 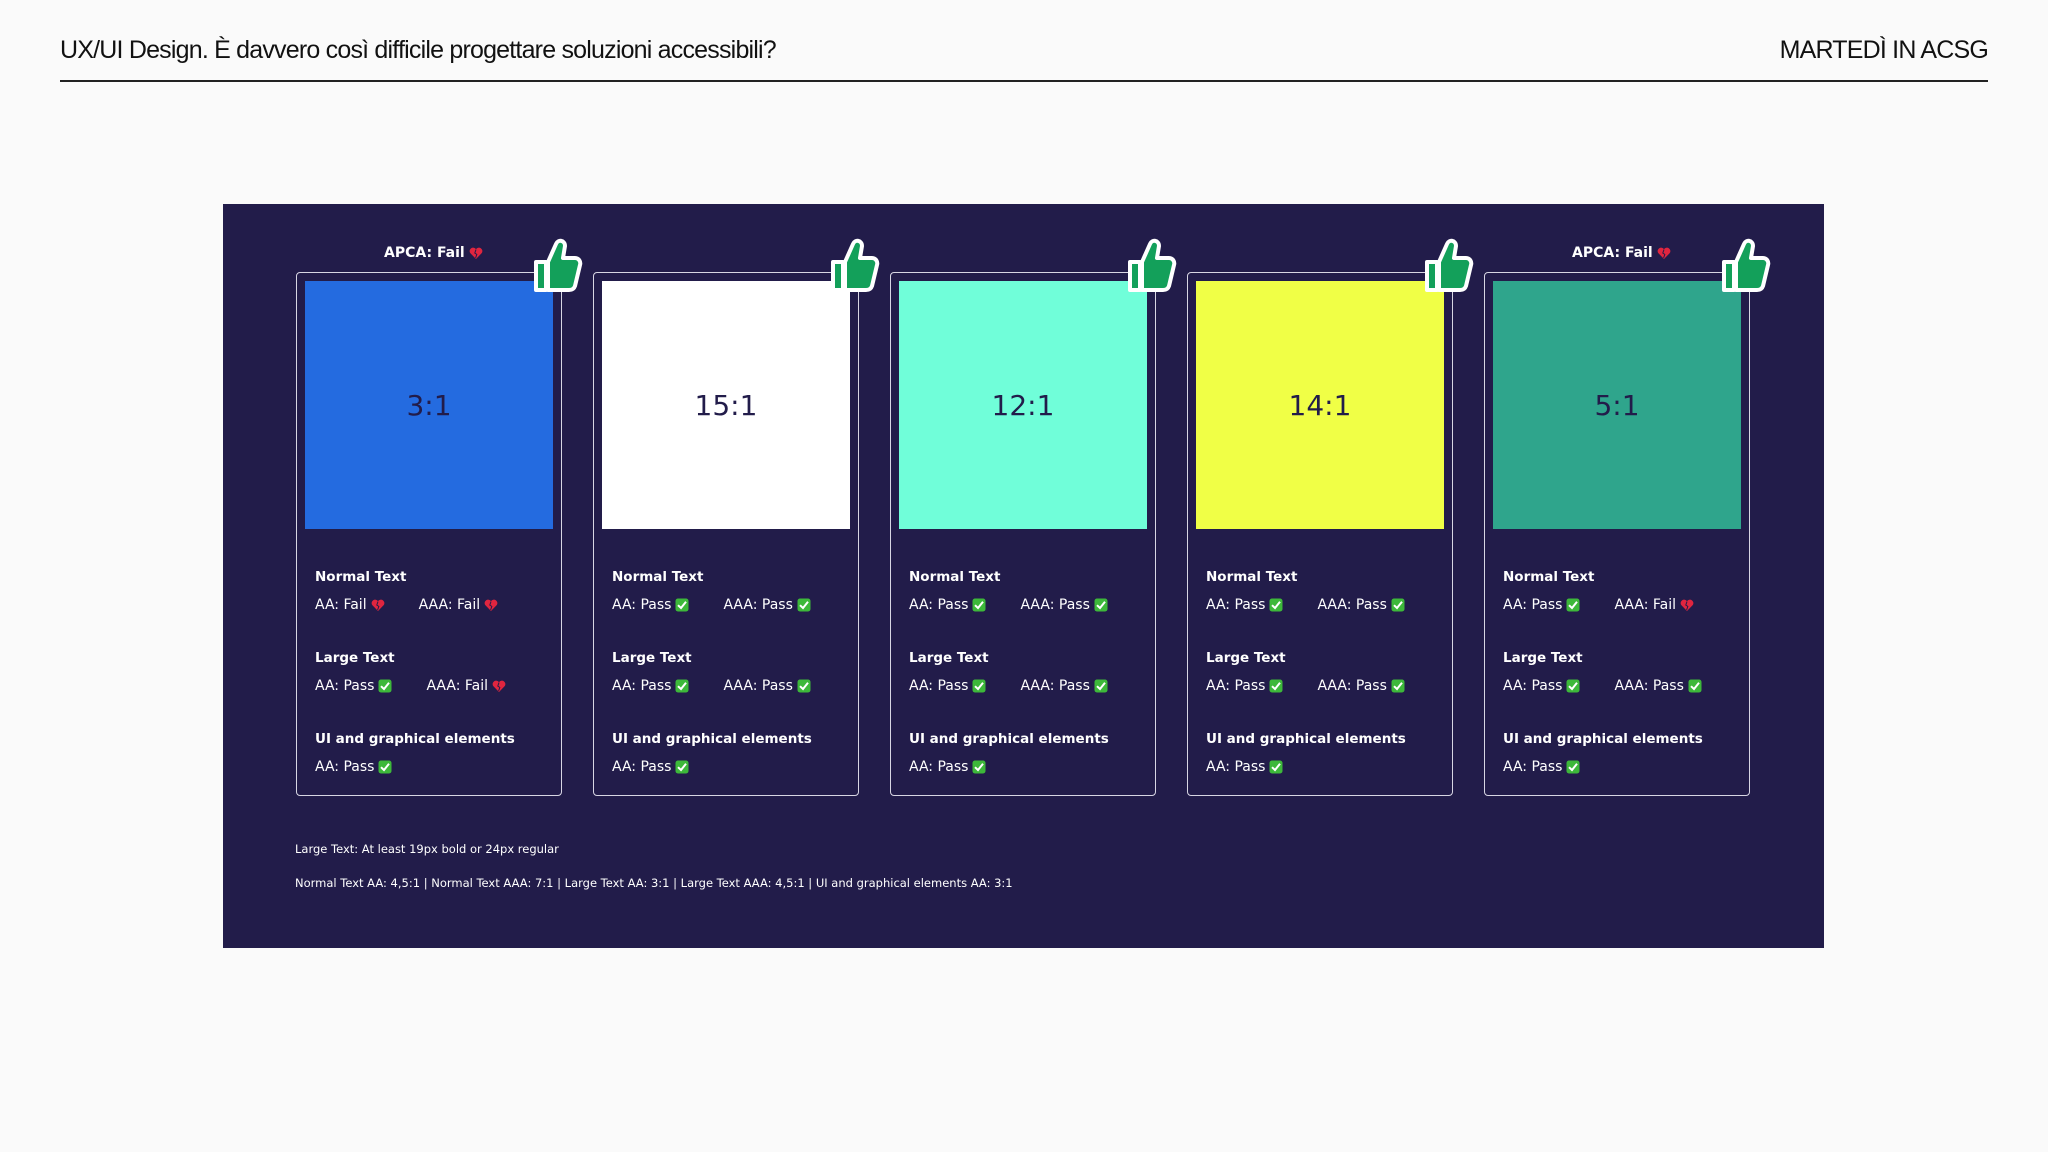 I want to click on color-swatch: 12:1, so click(x=1023, y=405).